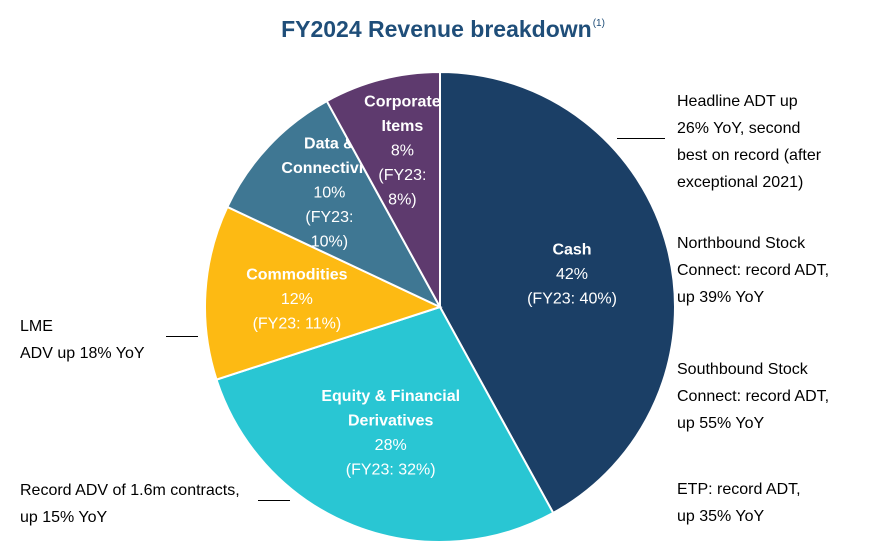 This screenshot has width=886, height=554. Describe the element at coordinates (403, 126) in the screenshot. I see `slice-label-corporate-items: Items` at that location.